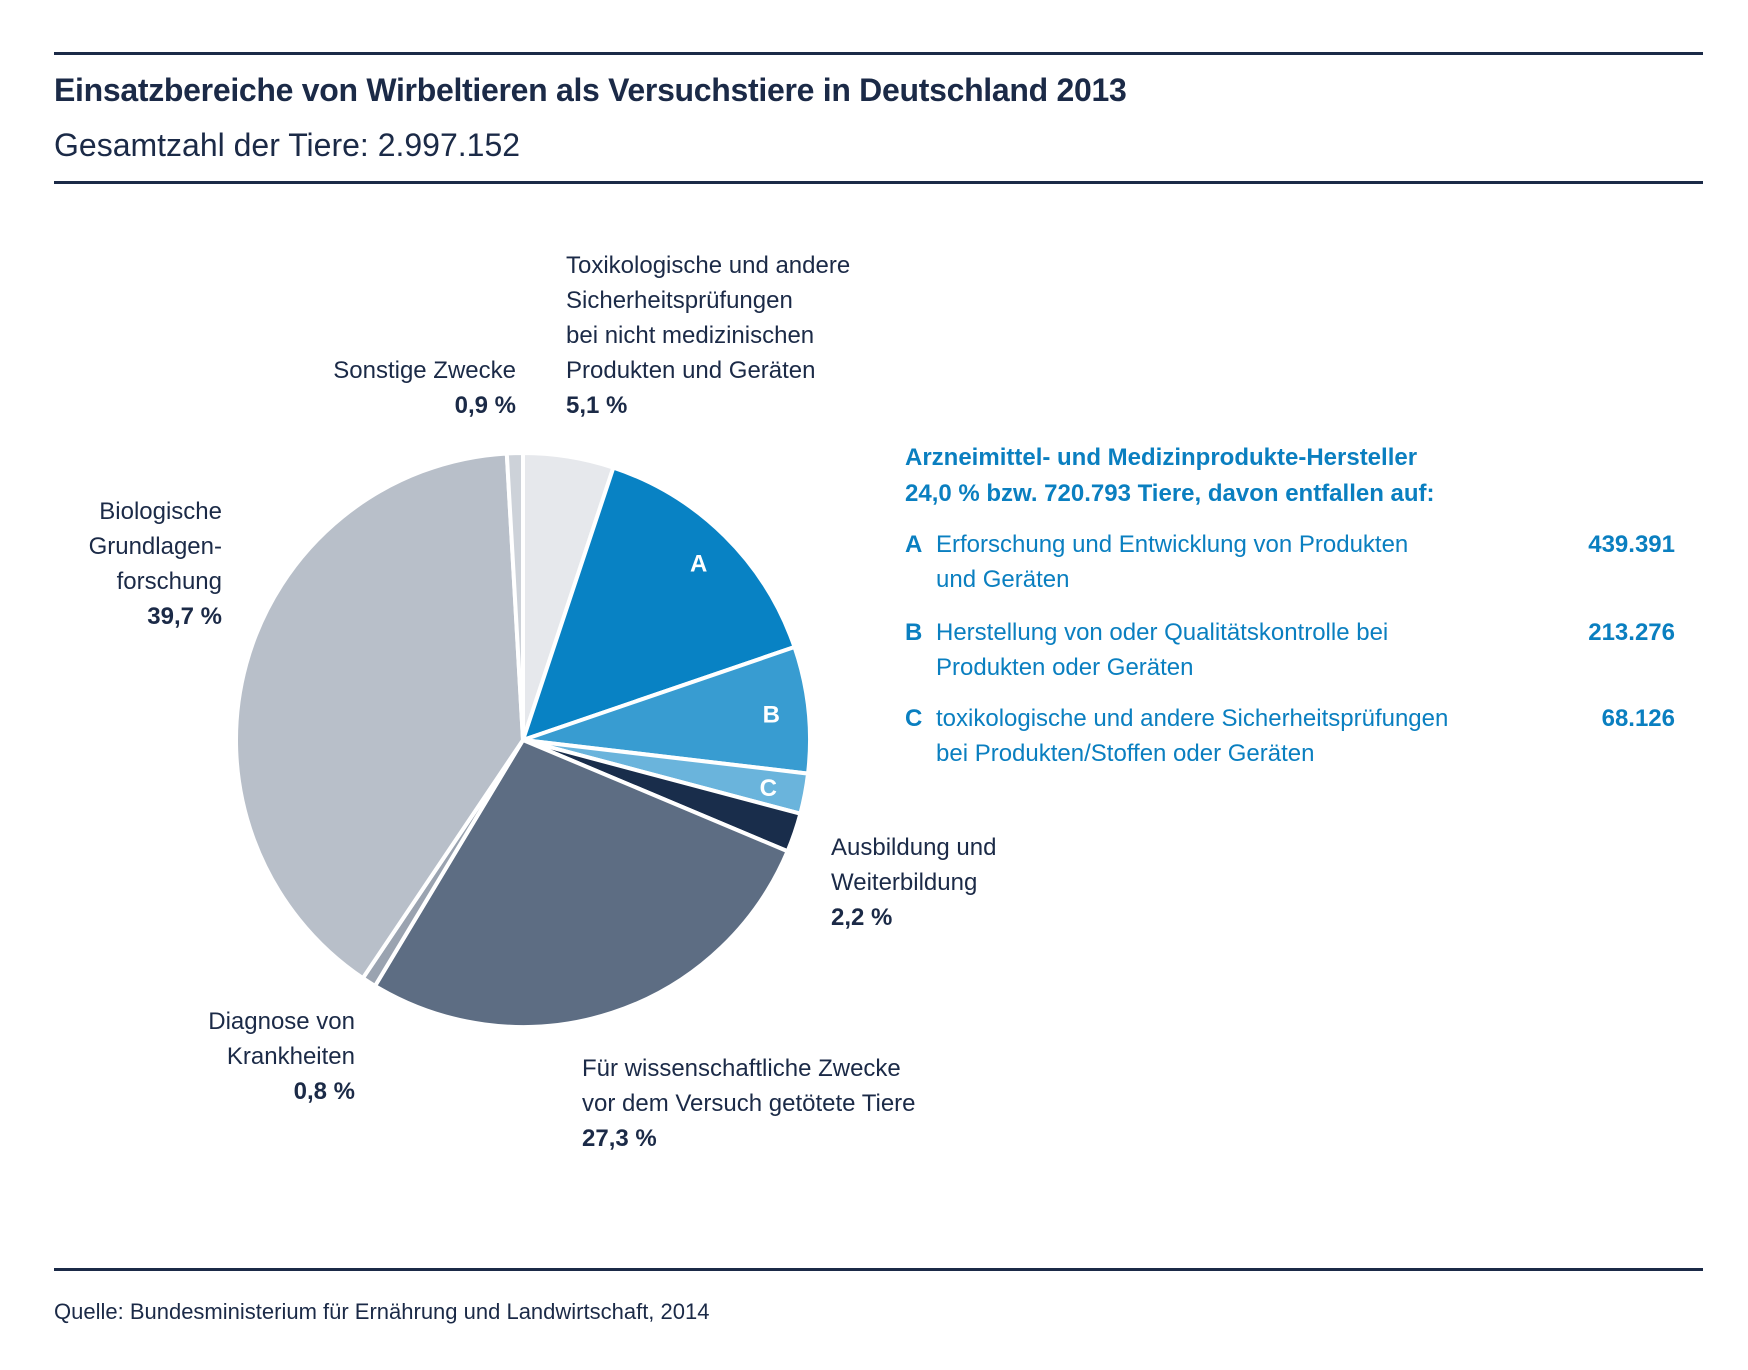 The height and width of the screenshot is (1370, 1748). What do you see at coordinates (904, 882) in the screenshot?
I see `label-line: Weiterbildung` at bounding box center [904, 882].